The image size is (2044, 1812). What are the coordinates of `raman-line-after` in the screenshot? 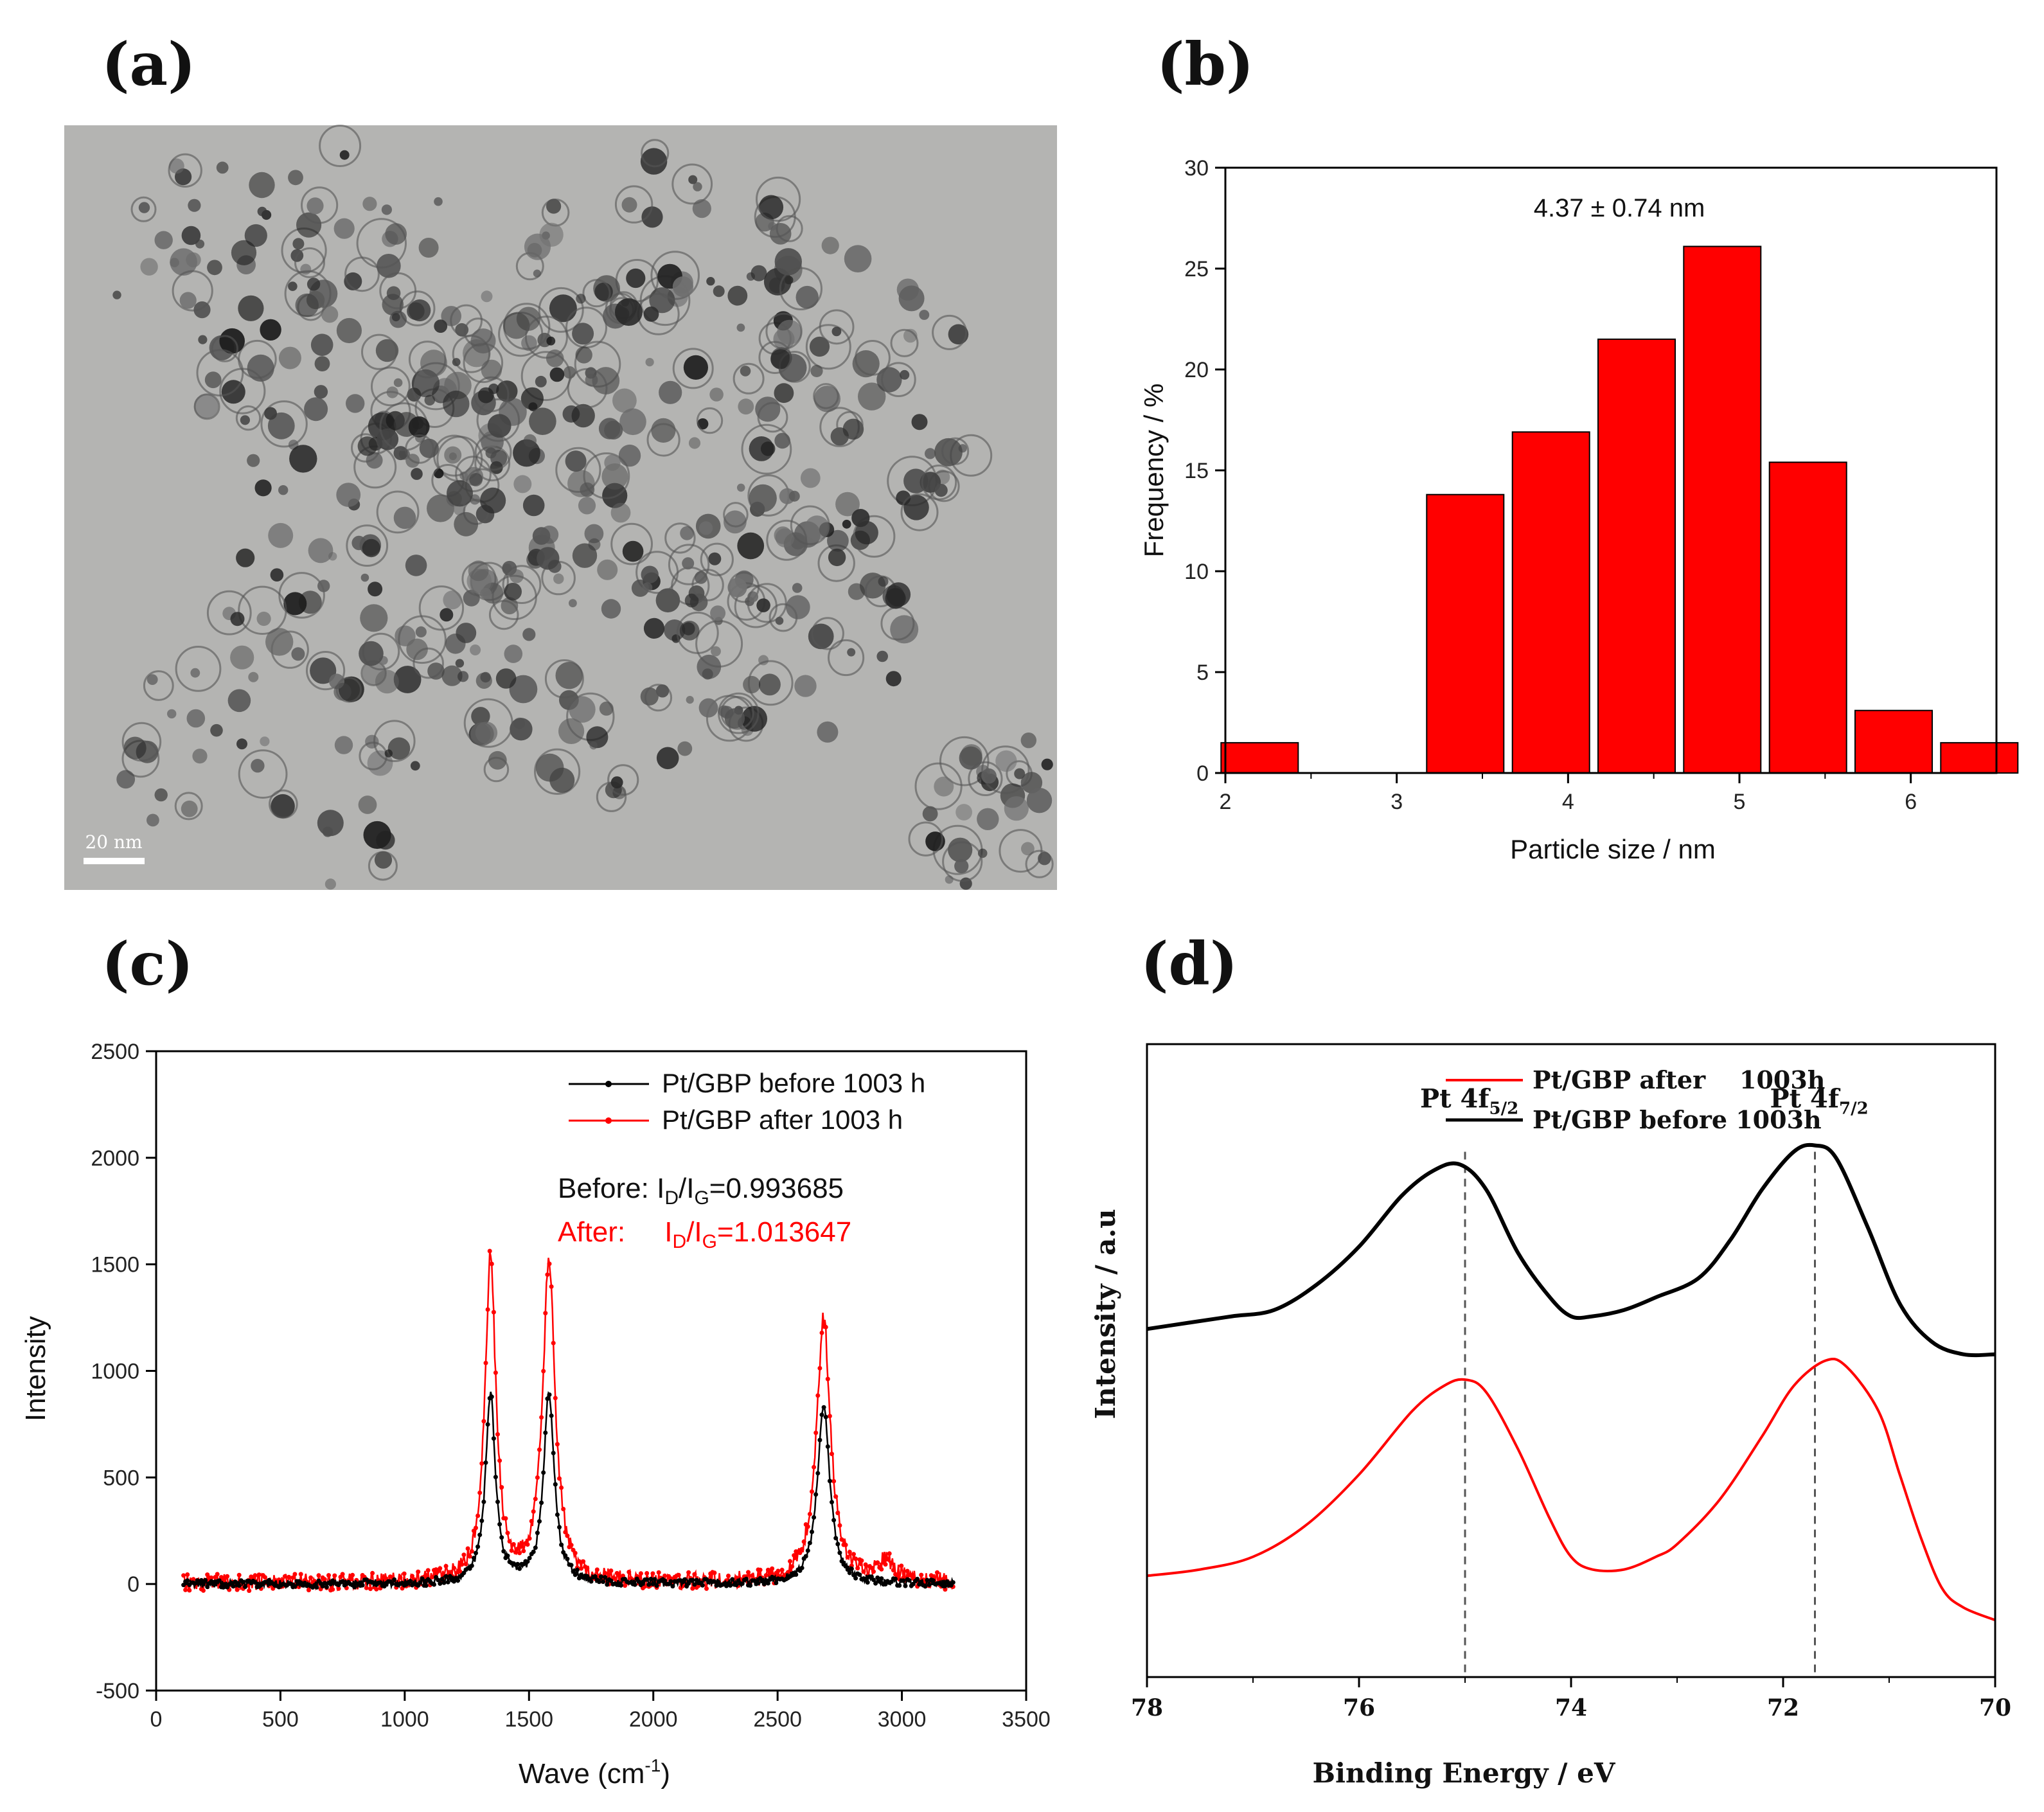 It's located at (568, 1421).